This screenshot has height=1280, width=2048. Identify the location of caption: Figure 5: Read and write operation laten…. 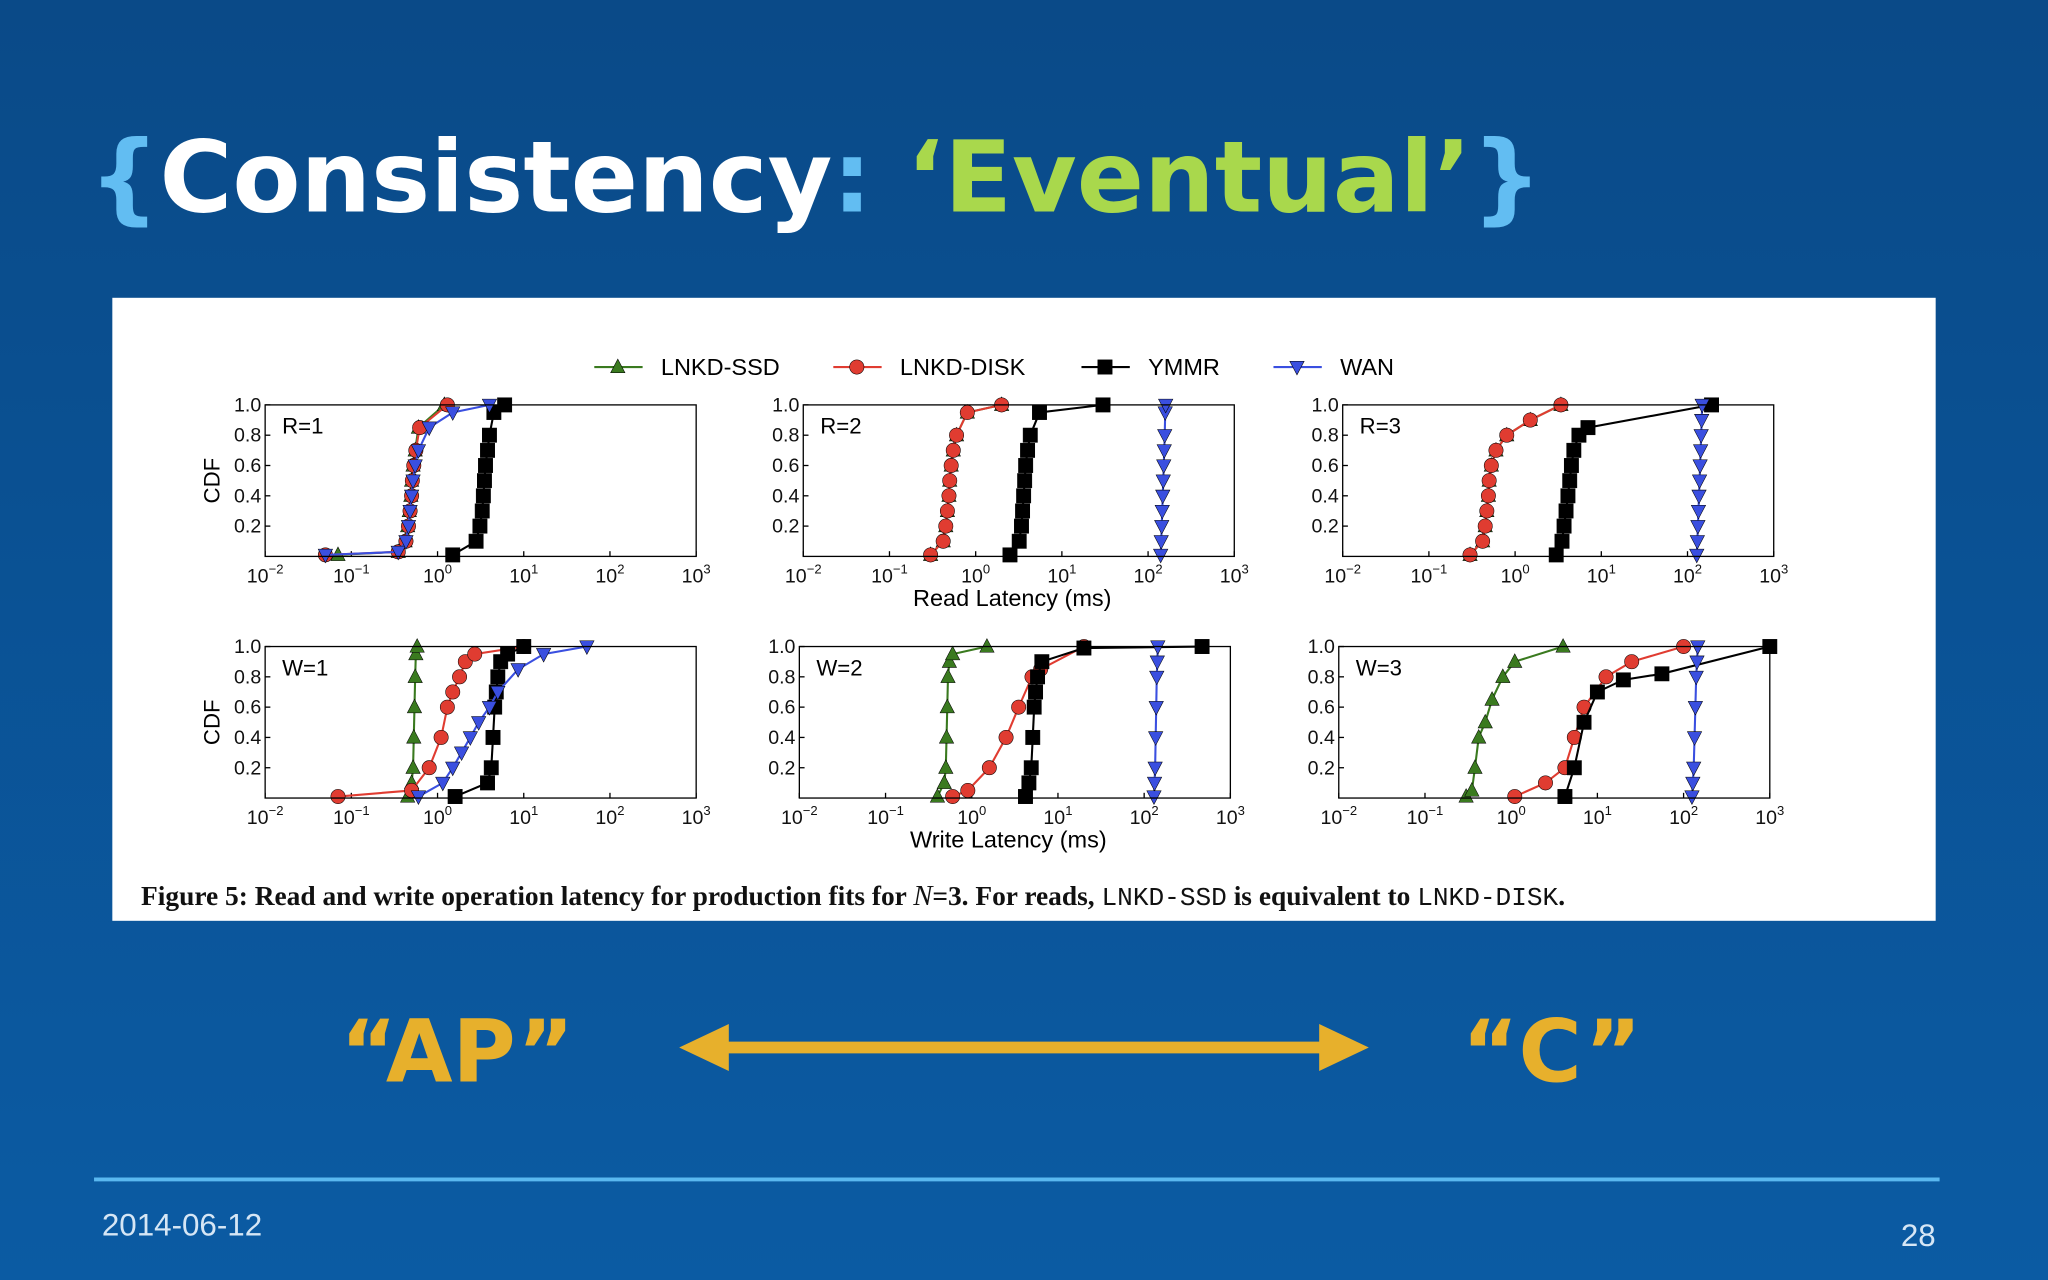
(853, 896).